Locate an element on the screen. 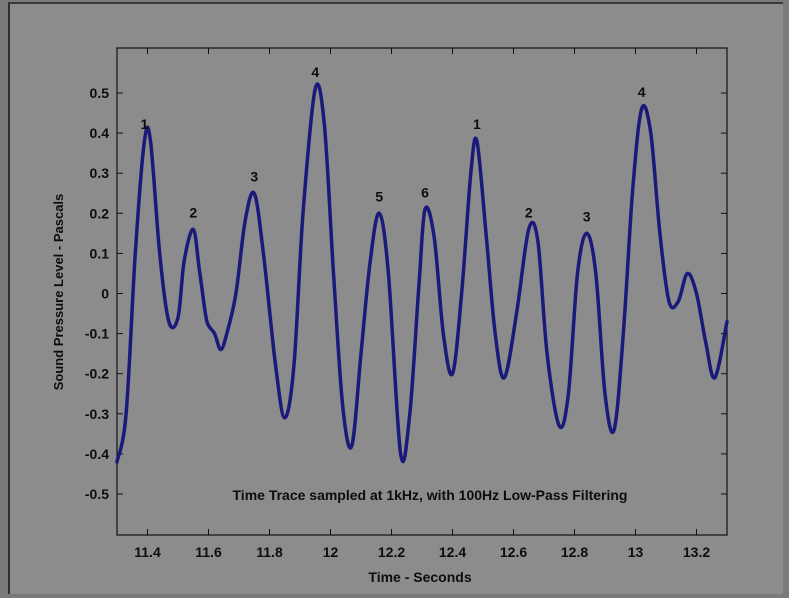 Image resolution: width=789 pixels, height=598 pixels. x-tick-label: 11.4 is located at coordinates (147, 552).